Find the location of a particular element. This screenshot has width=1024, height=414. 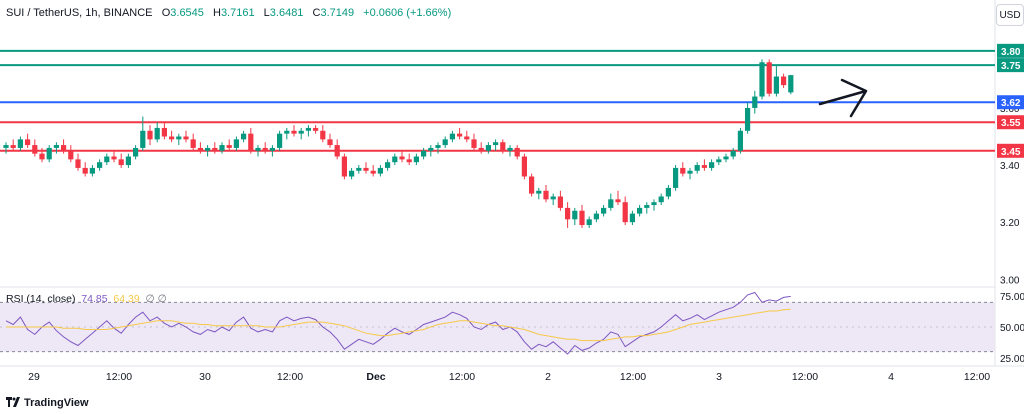

open-label: O is located at coordinates (166, 13).